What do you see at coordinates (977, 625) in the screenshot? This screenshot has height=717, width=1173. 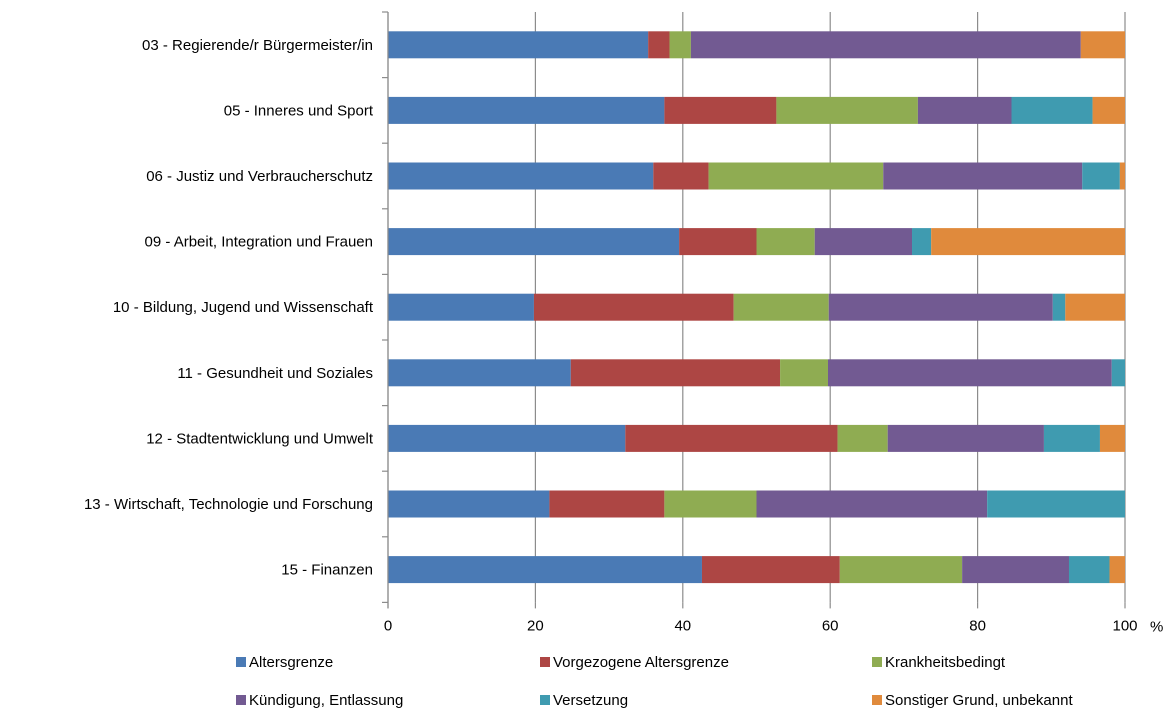 I see `x-tick-label: 80` at bounding box center [977, 625].